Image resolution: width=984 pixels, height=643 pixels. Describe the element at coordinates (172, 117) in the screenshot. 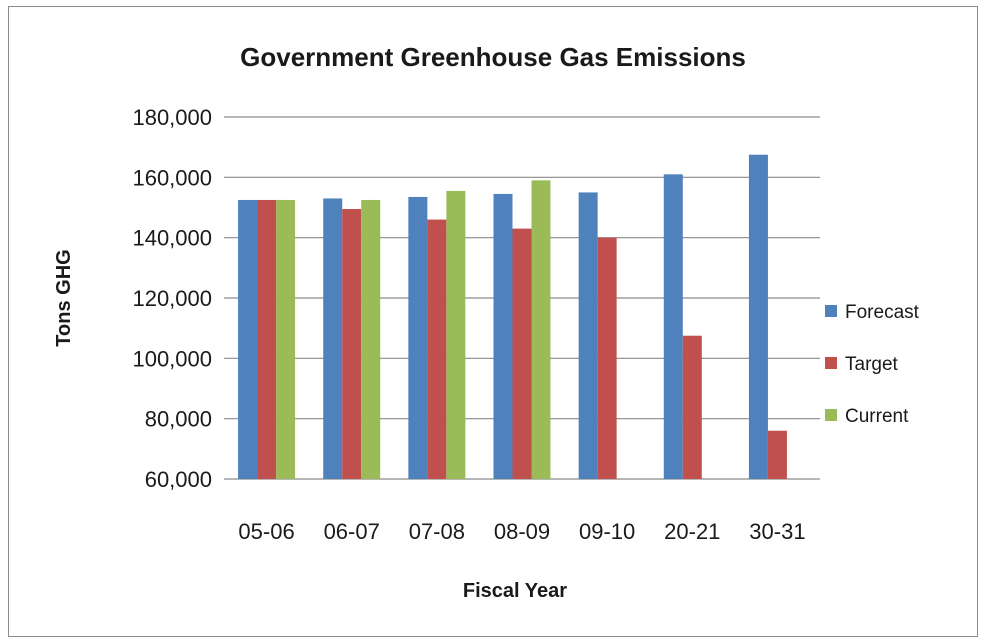

I see `y-tick-label: 180,000` at that location.